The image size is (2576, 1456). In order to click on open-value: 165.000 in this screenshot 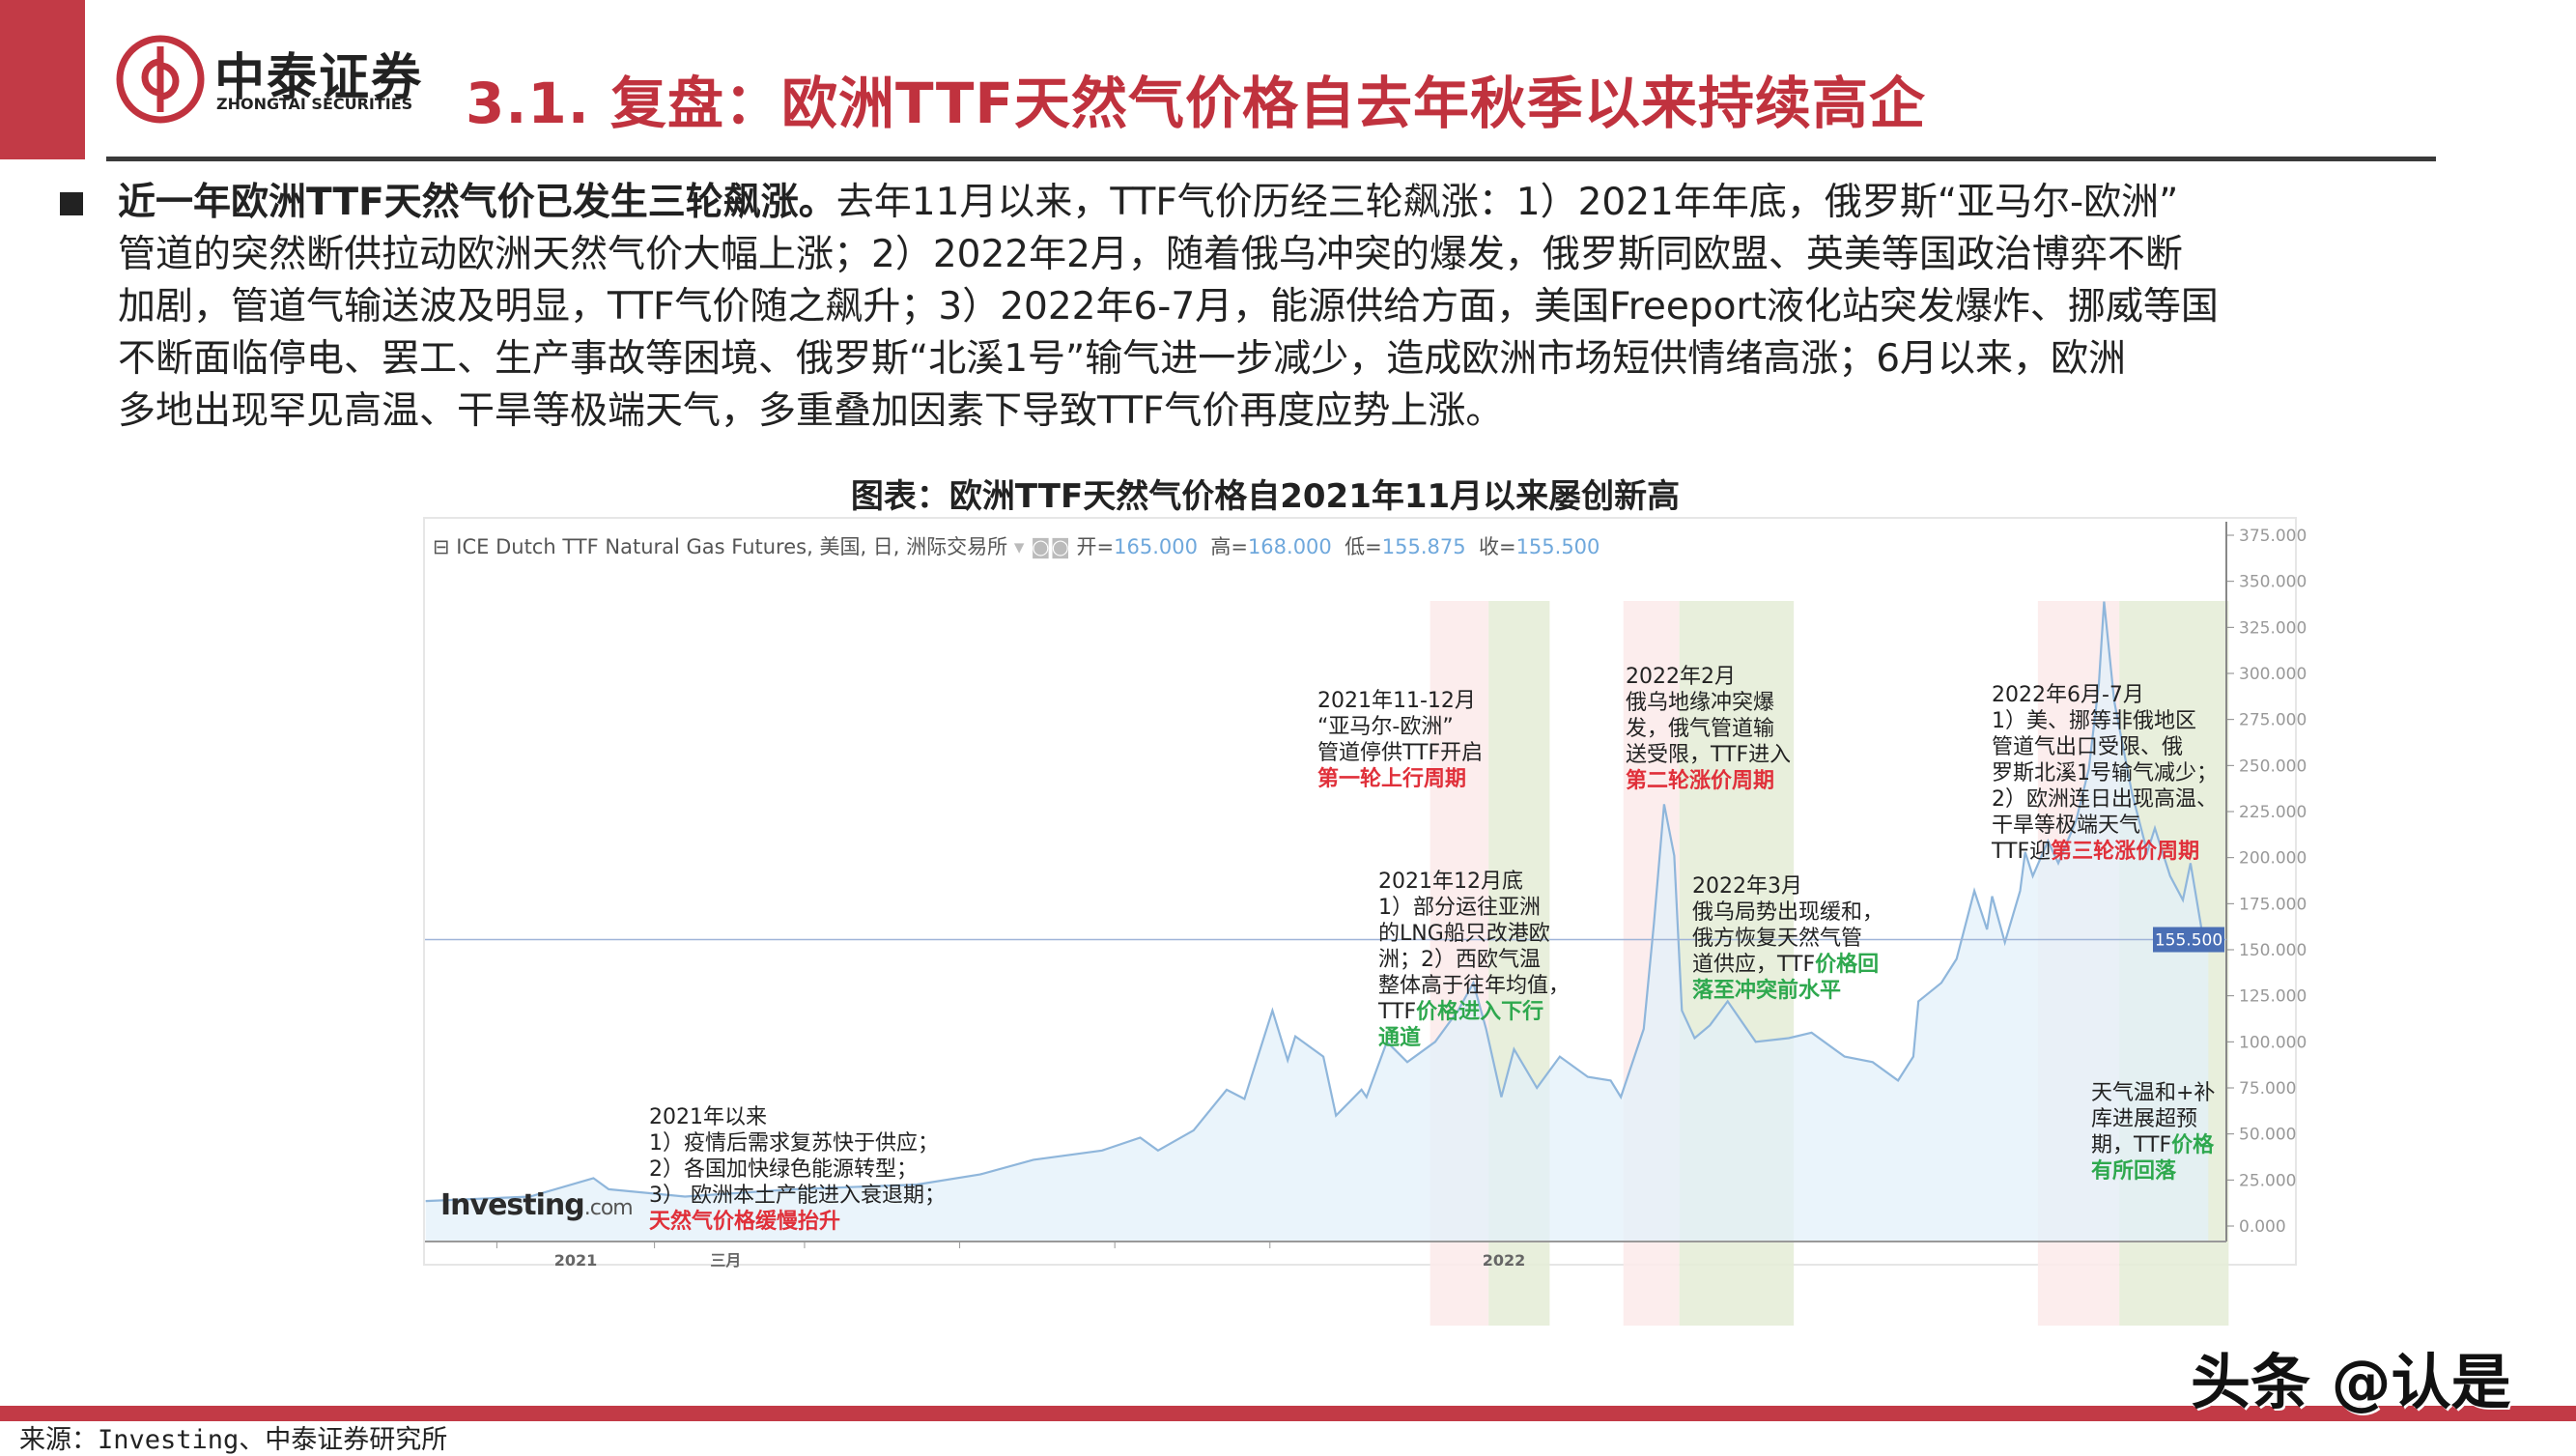, I will do `click(1156, 547)`.